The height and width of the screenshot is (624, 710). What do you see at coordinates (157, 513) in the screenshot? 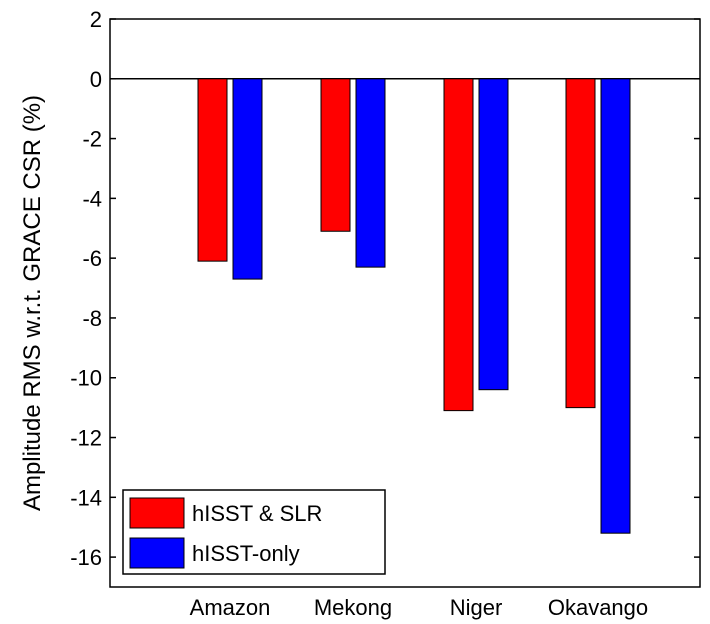
I see `legend-swatch-hisst-slr` at bounding box center [157, 513].